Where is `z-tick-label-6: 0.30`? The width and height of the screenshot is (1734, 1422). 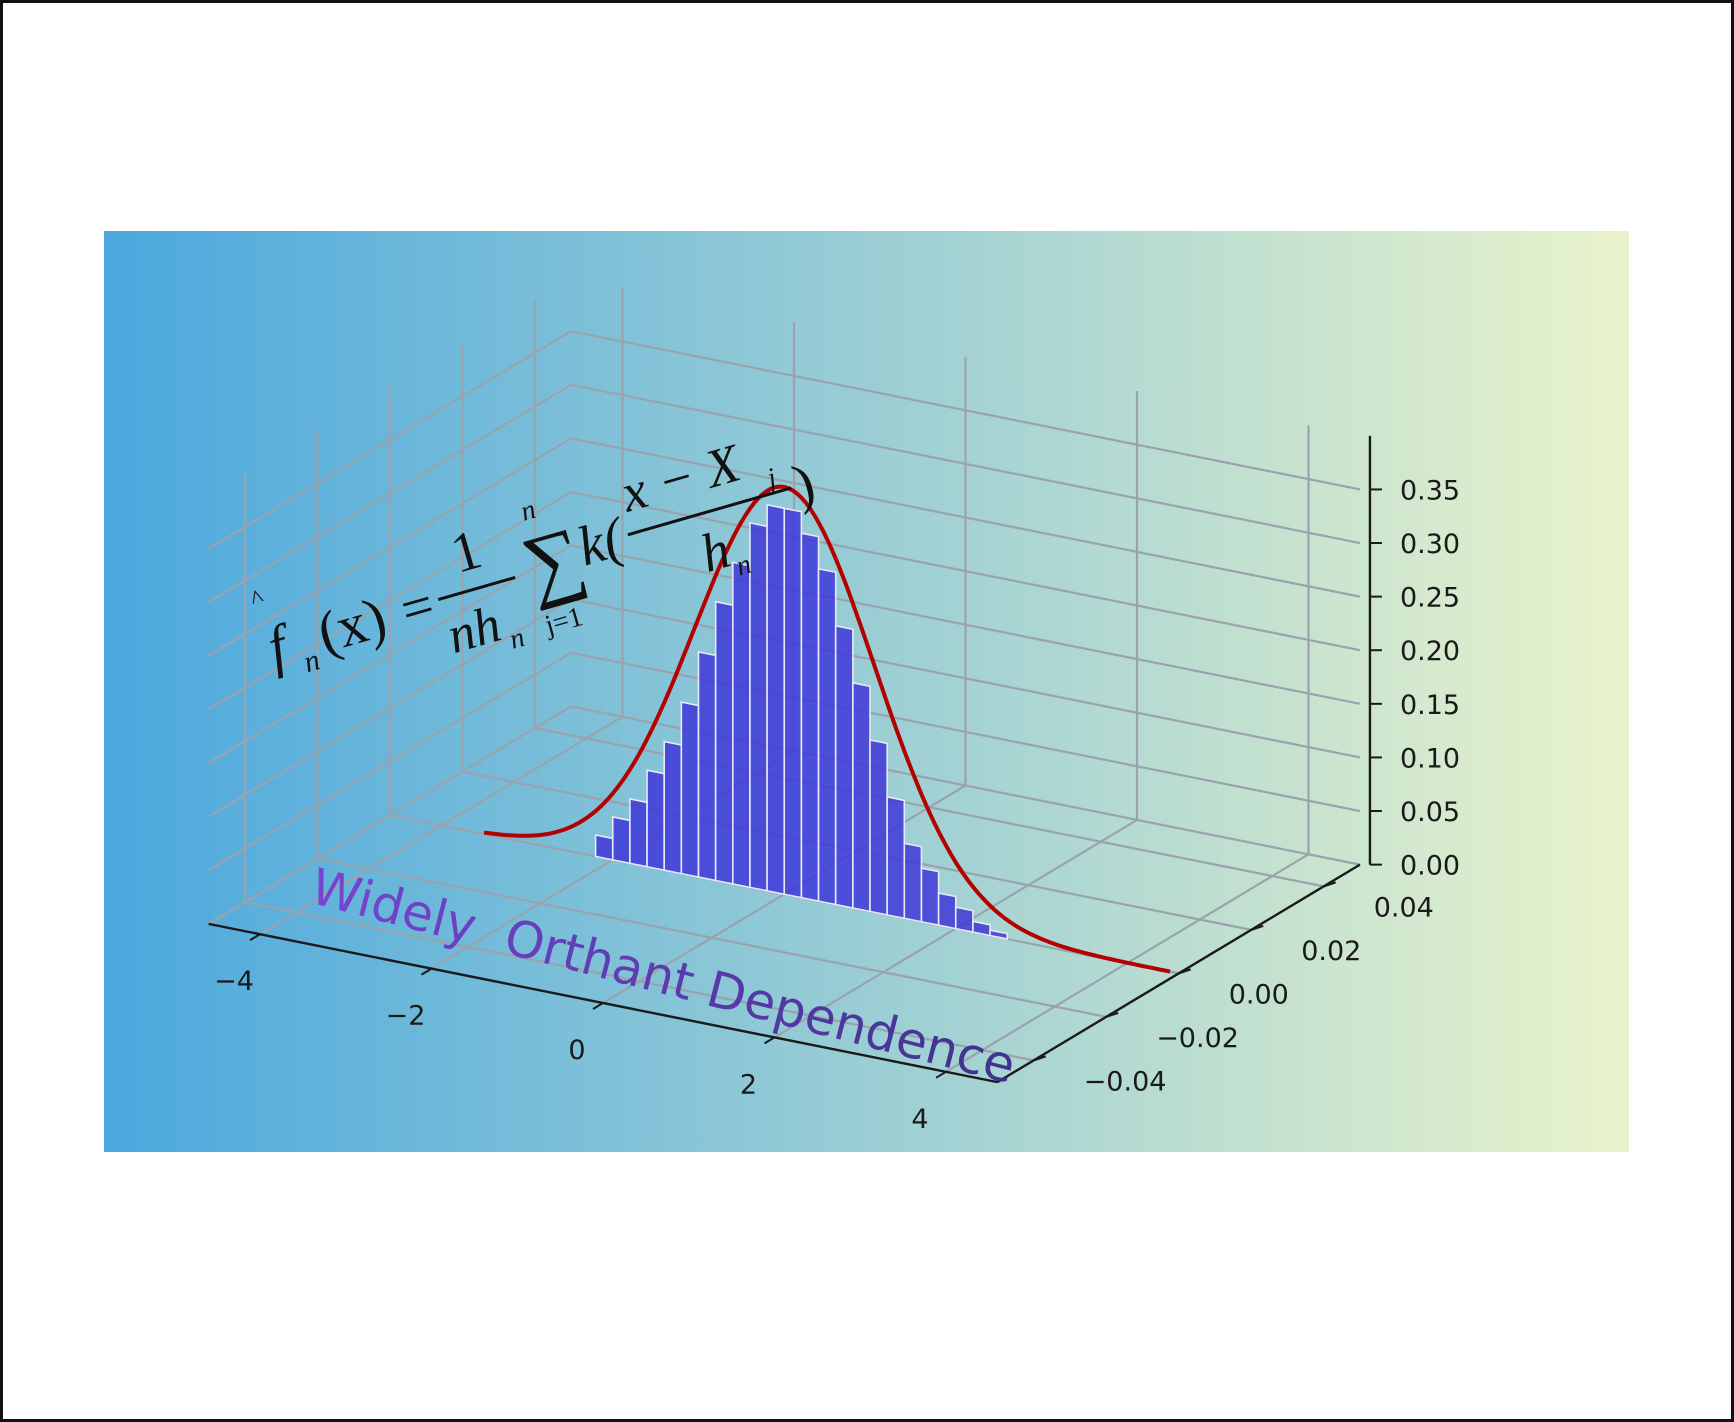 z-tick-label-6: 0.30 is located at coordinates (1430, 544).